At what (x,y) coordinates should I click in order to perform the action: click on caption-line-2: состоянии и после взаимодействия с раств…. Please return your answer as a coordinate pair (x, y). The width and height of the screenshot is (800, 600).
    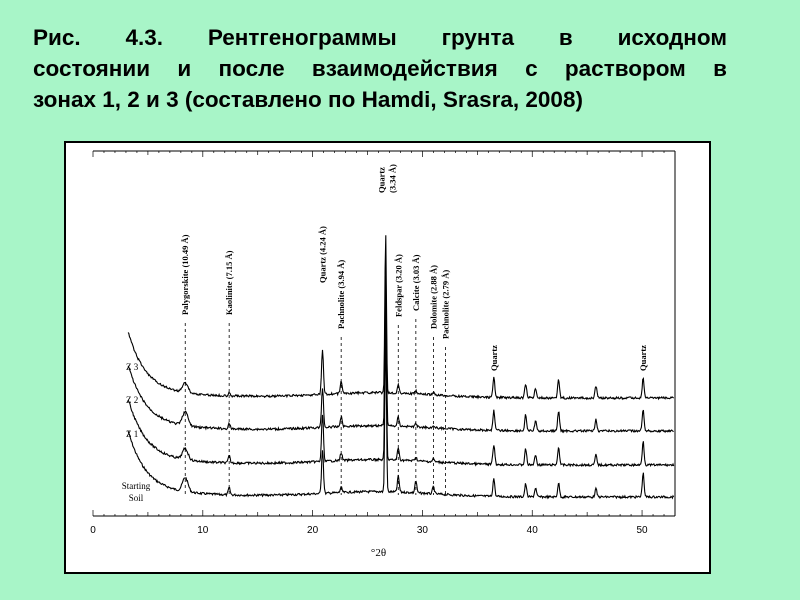
    Looking at the image, I should click on (380, 68).